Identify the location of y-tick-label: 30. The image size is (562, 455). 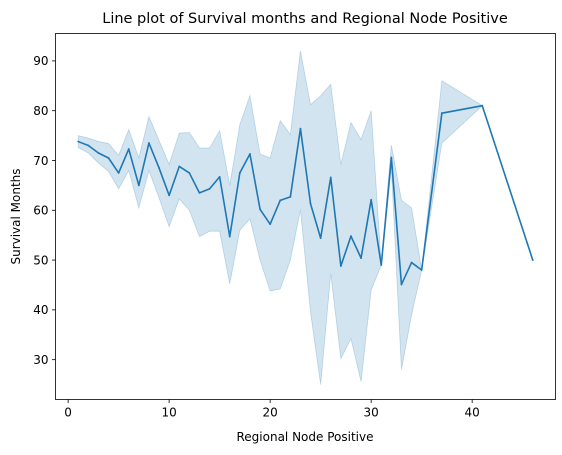
(40, 360).